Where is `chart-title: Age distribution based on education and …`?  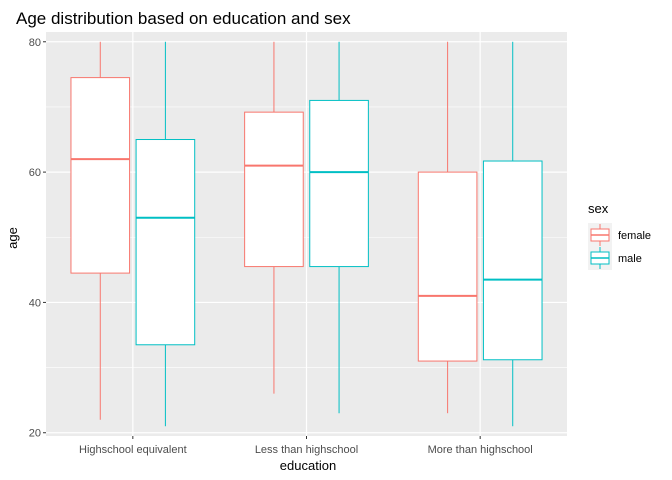 chart-title: Age distribution based on education and … is located at coordinates (183, 18).